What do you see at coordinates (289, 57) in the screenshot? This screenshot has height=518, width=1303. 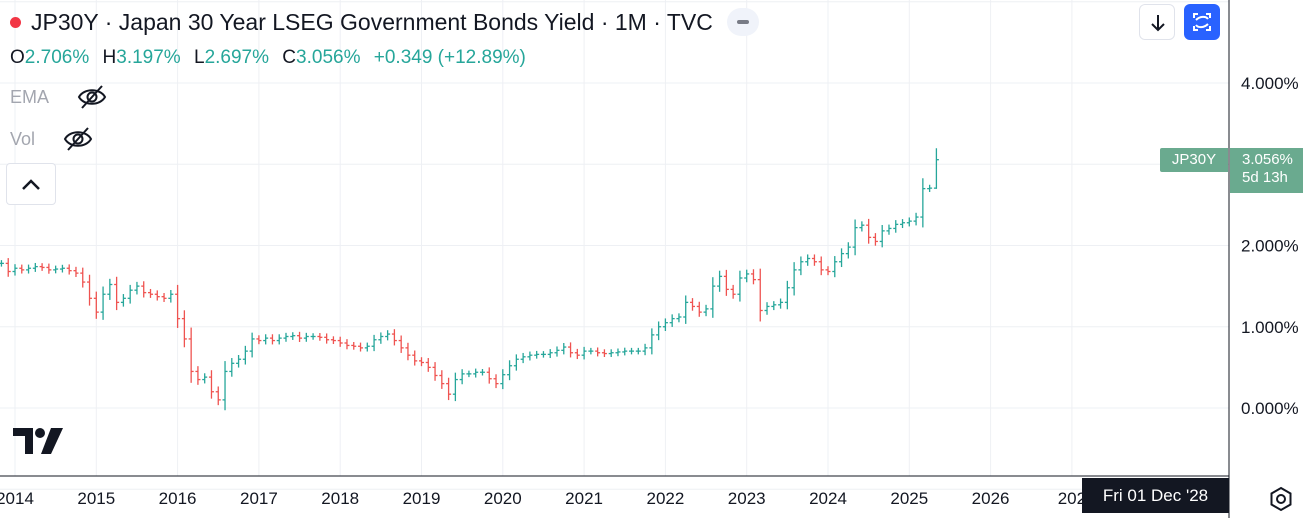 I see `close-label: C` at bounding box center [289, 57].